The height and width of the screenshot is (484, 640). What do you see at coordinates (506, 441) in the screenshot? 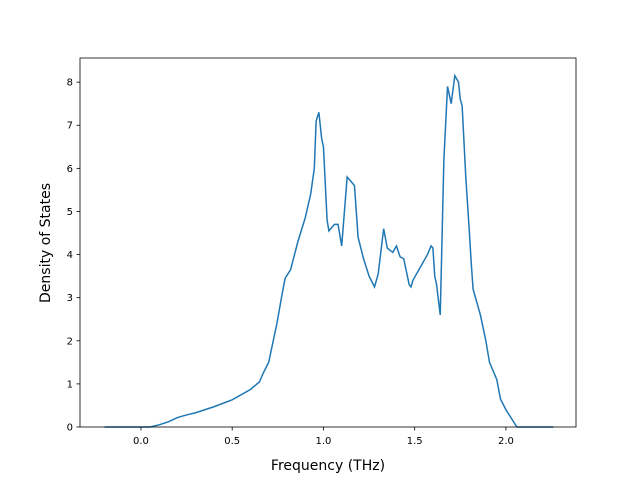
I see `x-tick-label: 2.0` at bounding box center [506, 441].